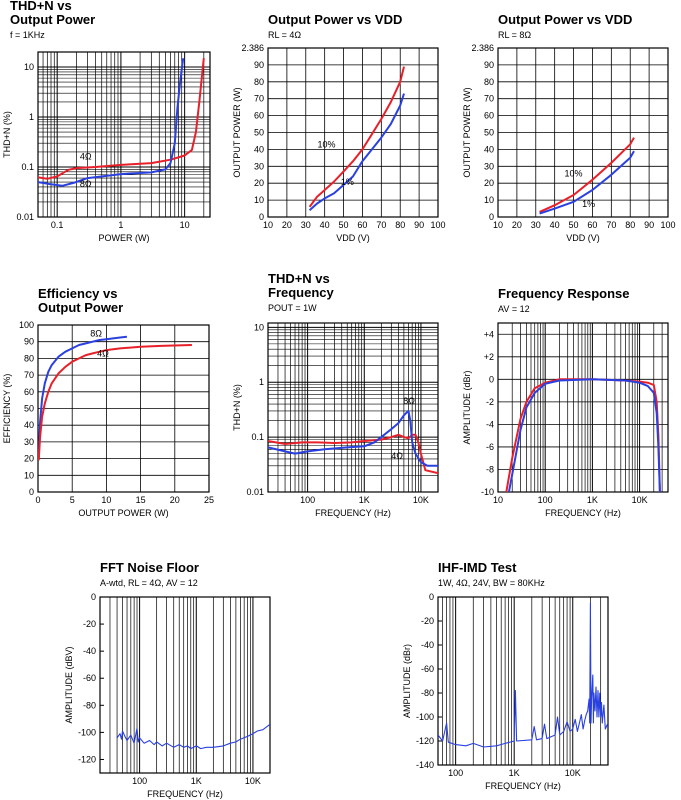 This screenshot has width=681, height=800. Describe the element at coordinates (237, 132) in the screenshot. I see `y-axis-label: OUTPUT POWER (W)` at that location.